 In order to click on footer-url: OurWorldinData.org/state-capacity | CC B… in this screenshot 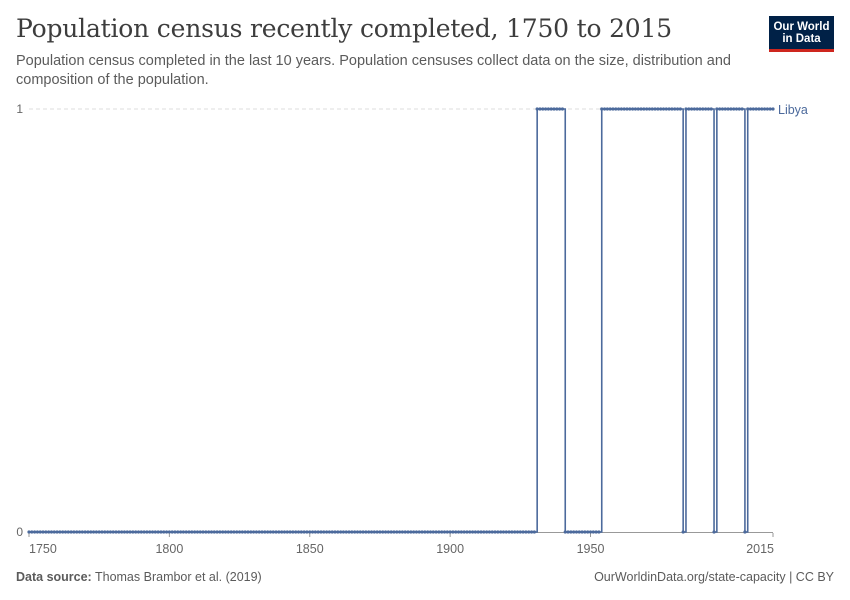, I will do `click(714, 577)`.